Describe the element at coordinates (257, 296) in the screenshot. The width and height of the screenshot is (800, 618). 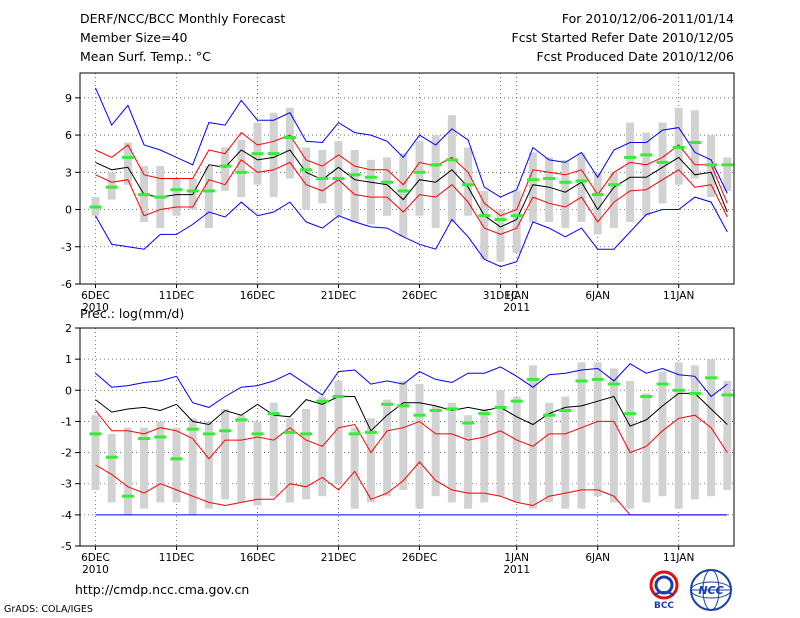
I see `x-tick-label: 16DEC` at that location.